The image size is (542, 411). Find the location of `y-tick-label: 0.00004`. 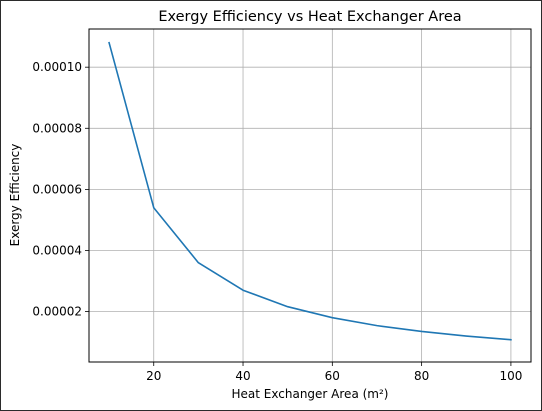

y-tick-label: 0.00004 is located at coordinates (57, 250).